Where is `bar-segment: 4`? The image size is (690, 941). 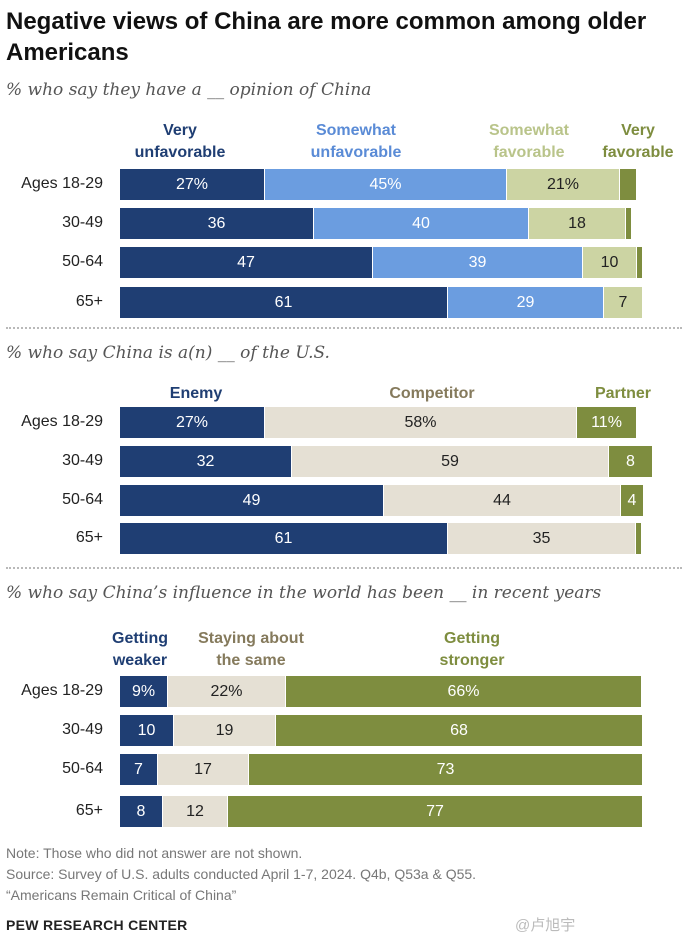 bar-segment: 4 is located at coordinates (632, 500).